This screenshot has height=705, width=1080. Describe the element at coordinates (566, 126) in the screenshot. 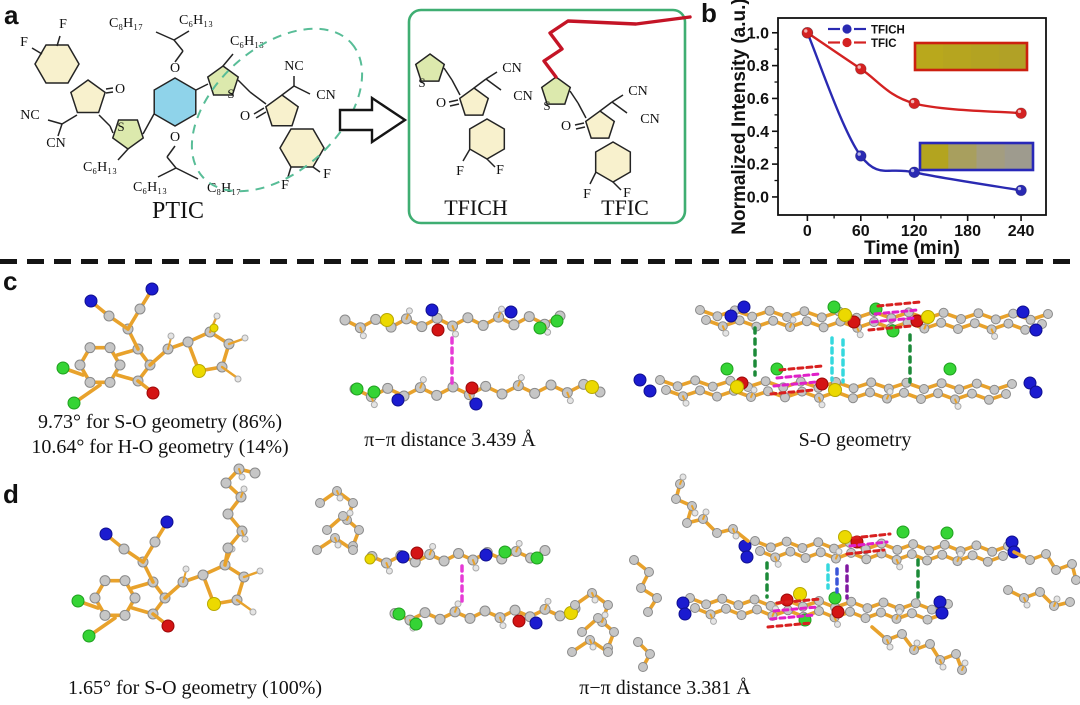

I see `atom-label-O: O` at that location.